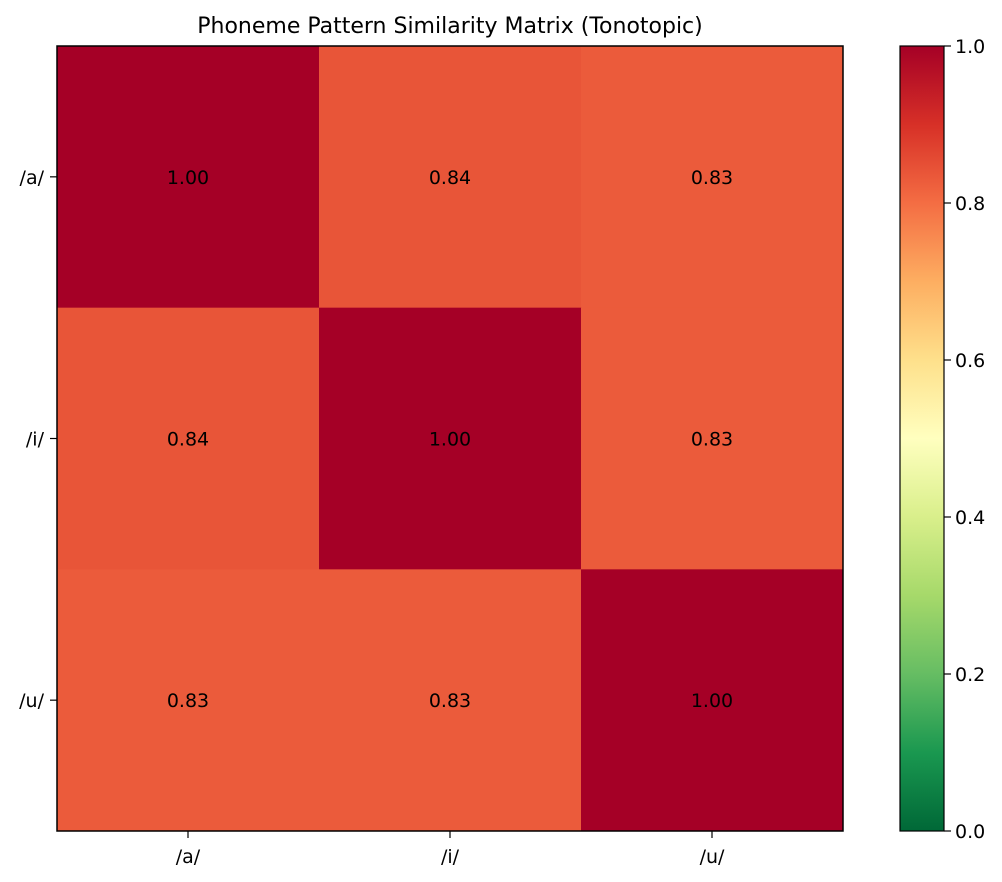  I want to click on y-tick-label: /u/, so click(31, 701).